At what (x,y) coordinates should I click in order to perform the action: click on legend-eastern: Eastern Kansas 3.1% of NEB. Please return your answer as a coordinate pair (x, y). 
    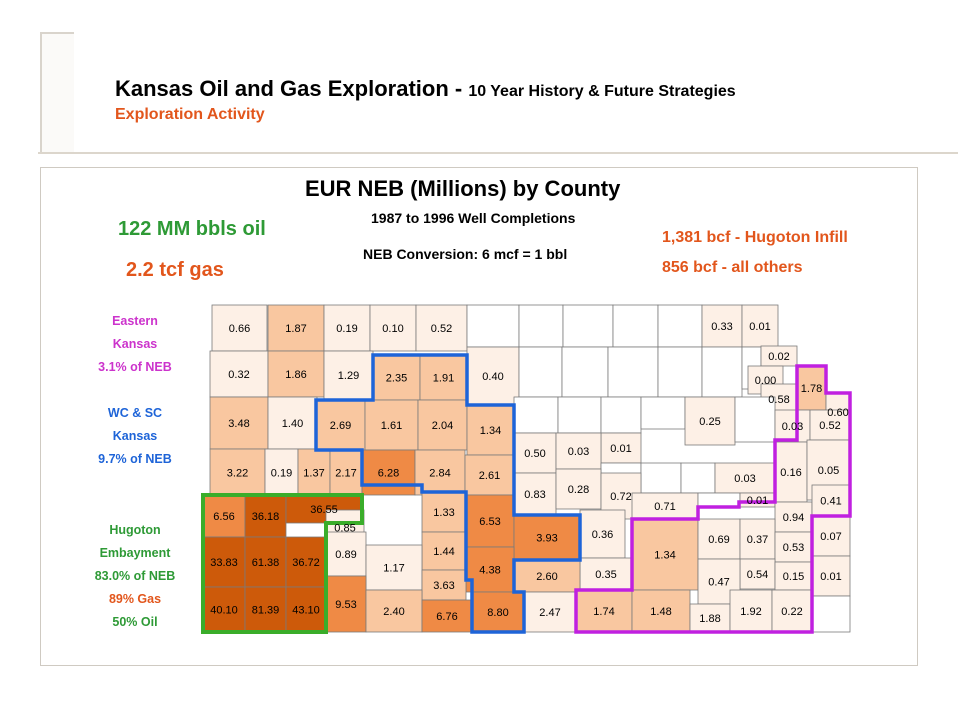
    Looking at the image, I should click on (135, 344).